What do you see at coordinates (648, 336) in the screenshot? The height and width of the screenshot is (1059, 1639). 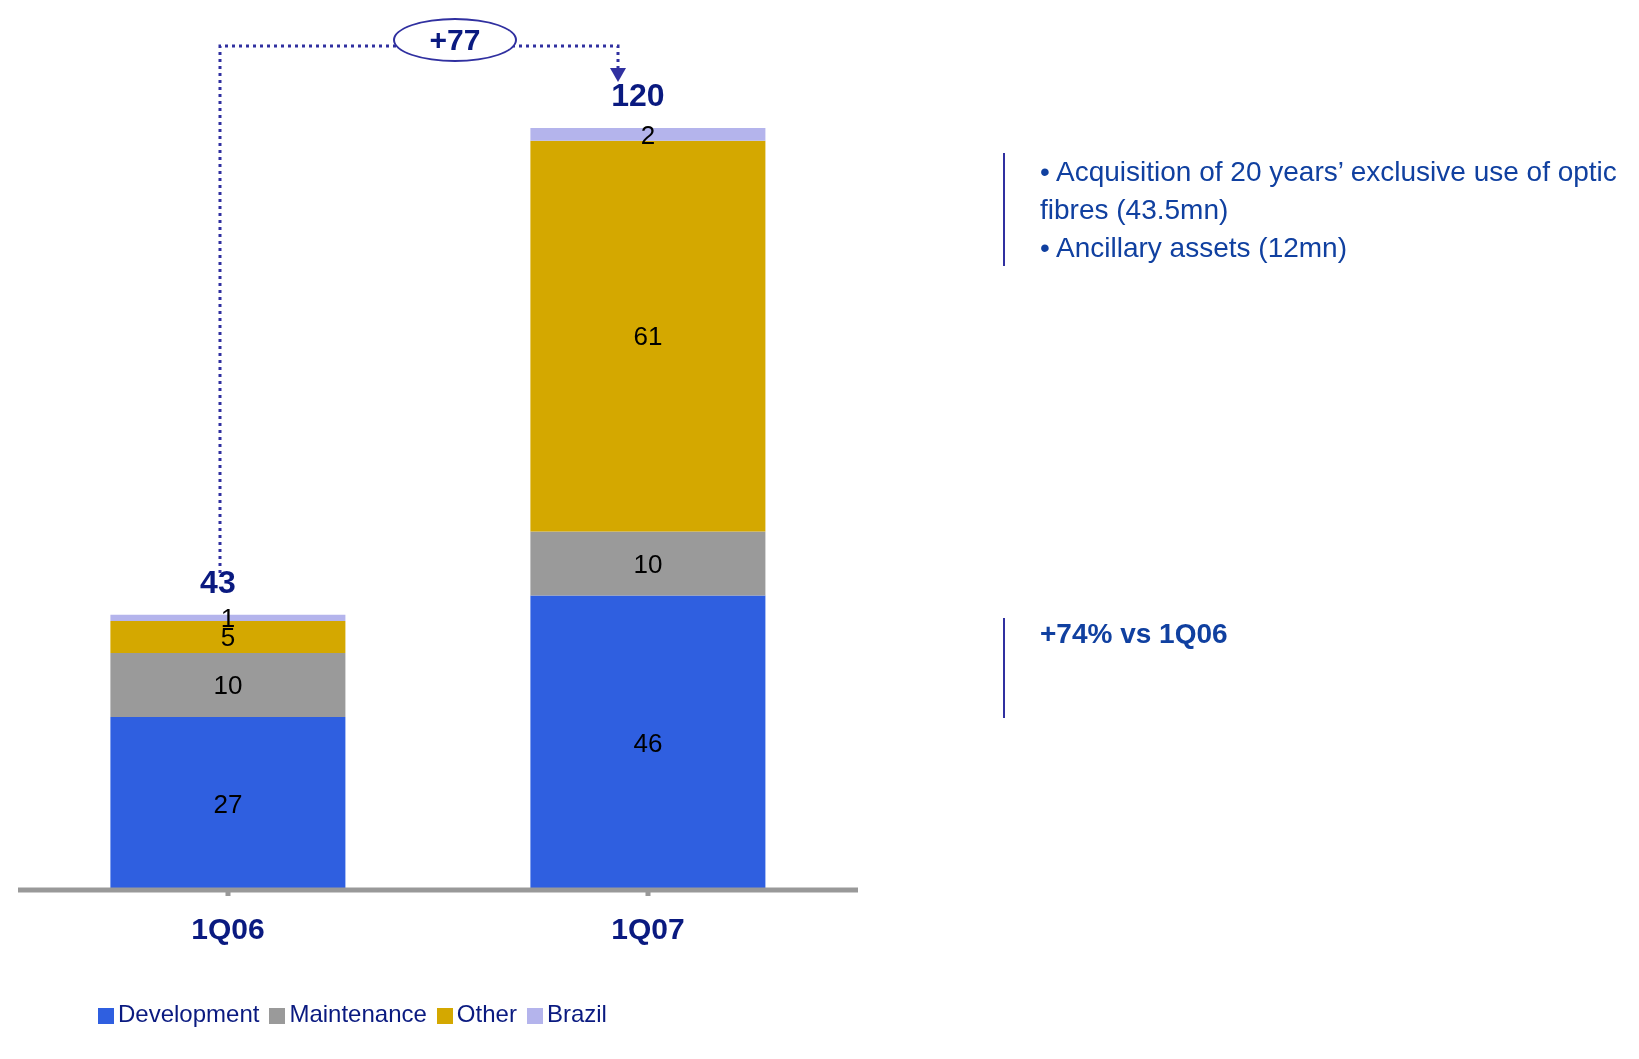 I see `data-label: 61` at bounding box center [648, 336].